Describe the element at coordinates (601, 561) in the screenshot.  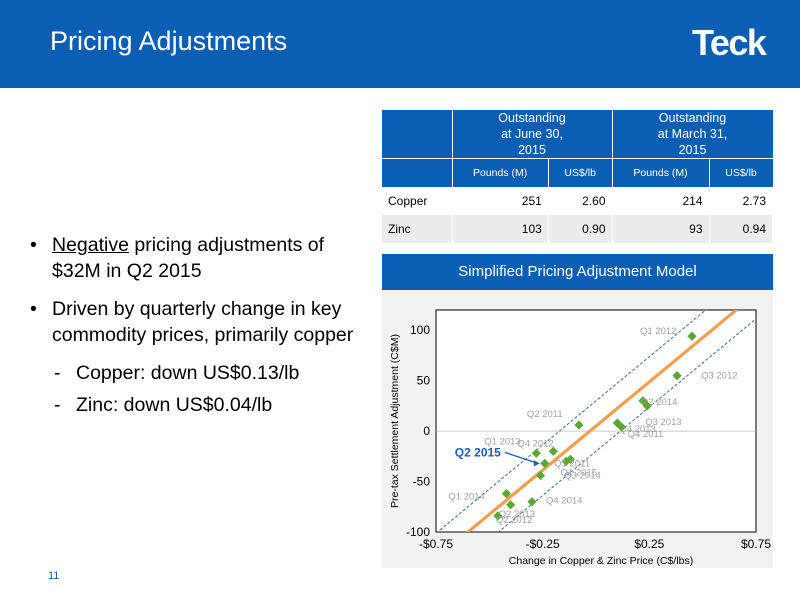
I see `x-axis-label: Change in Copper & Zinc Price (C$/lbs)` at that location.